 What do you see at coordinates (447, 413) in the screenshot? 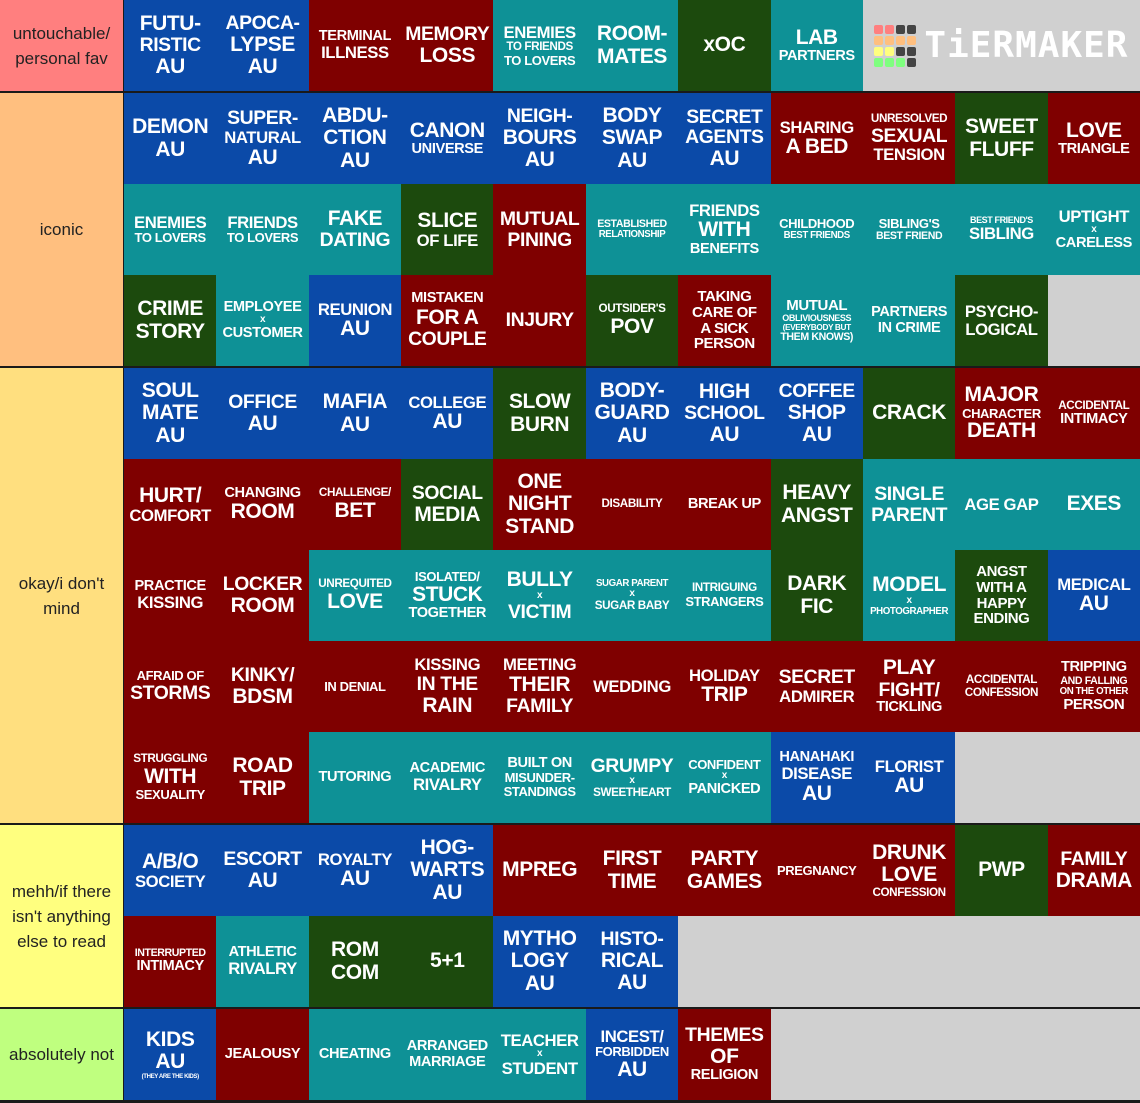
I see `tier-item: COLLEGE AU` at bounding box center [447, 413].